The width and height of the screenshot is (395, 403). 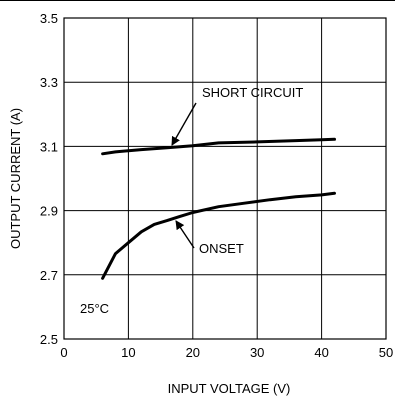 What do you see at coordinates (229, 388) in the screenshot?
I see `x-axis-label: INPUT VOLTAGE (V)` at bounding box center [229, 388].